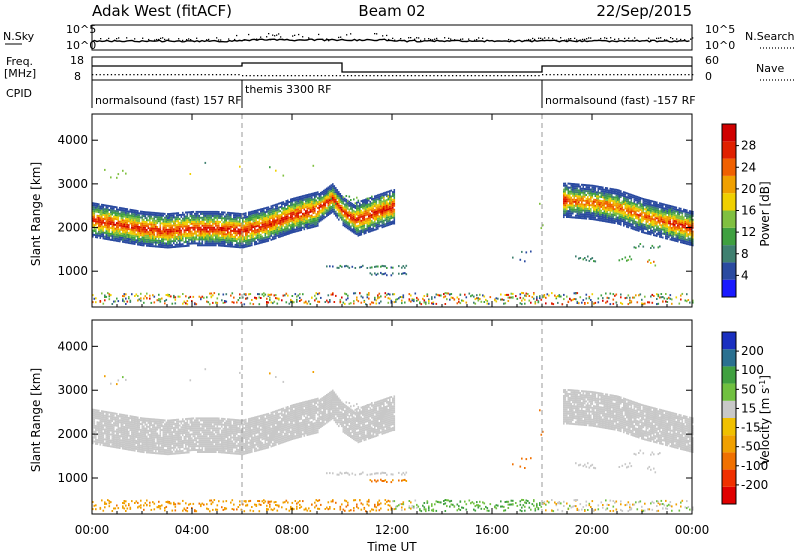  What do you see at coordinates (620, 100) in the screenshot?
I see `cpid-segment-3: normalsound (fast) -157 RF` at bounding box center [620, 100].